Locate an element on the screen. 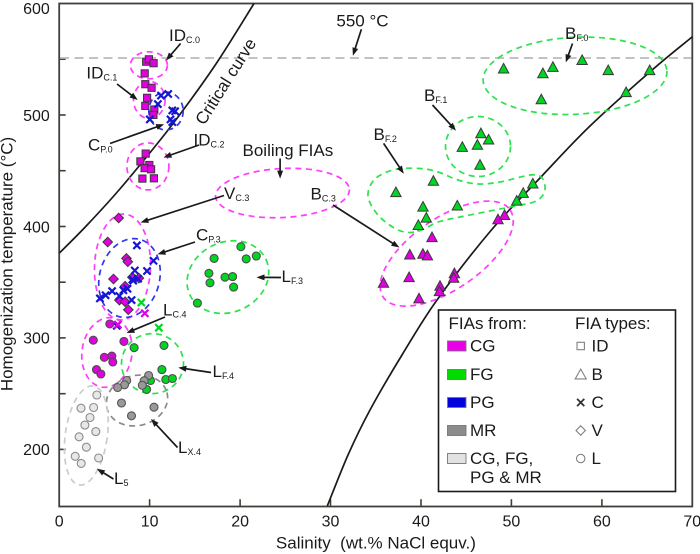  svg-text: ID is located at coordinates (600, 346).